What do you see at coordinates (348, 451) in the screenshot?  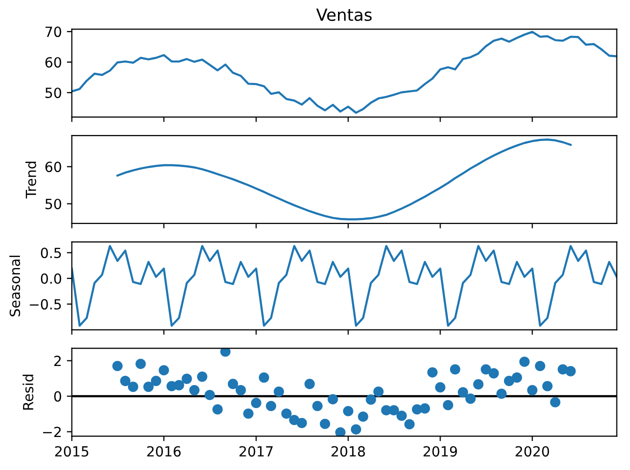 I see `x-tick-label: 2018` at bounding box center [348, 451].